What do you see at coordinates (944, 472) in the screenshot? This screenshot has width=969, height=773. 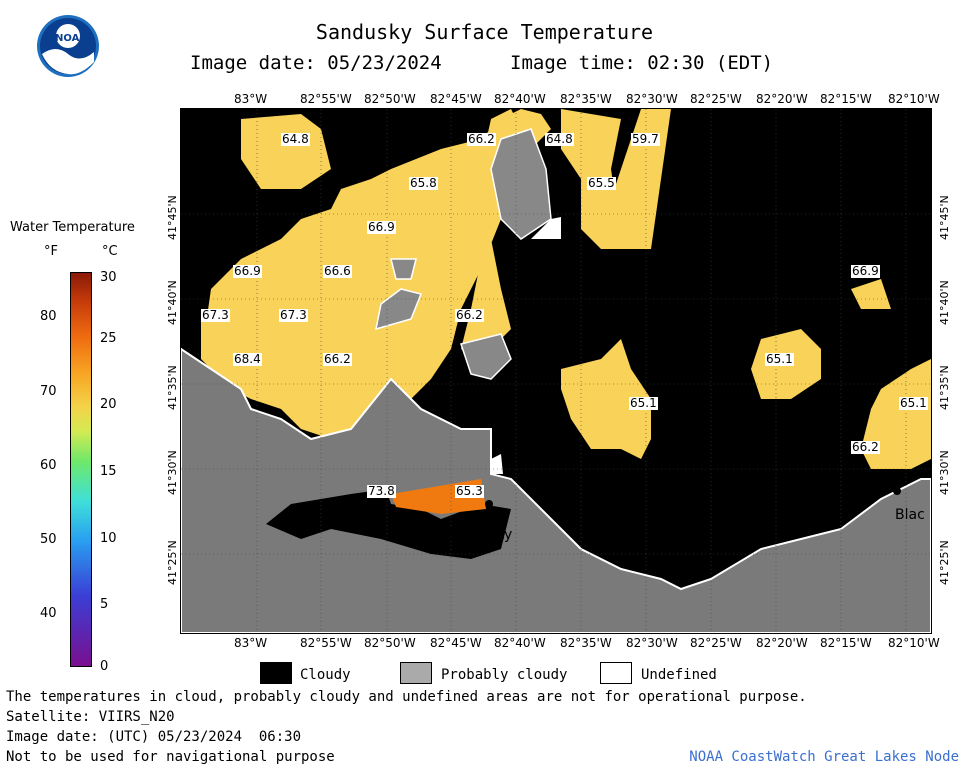 I see `latitude-label-right: 41°30'N` at bounding box center [944, 472].